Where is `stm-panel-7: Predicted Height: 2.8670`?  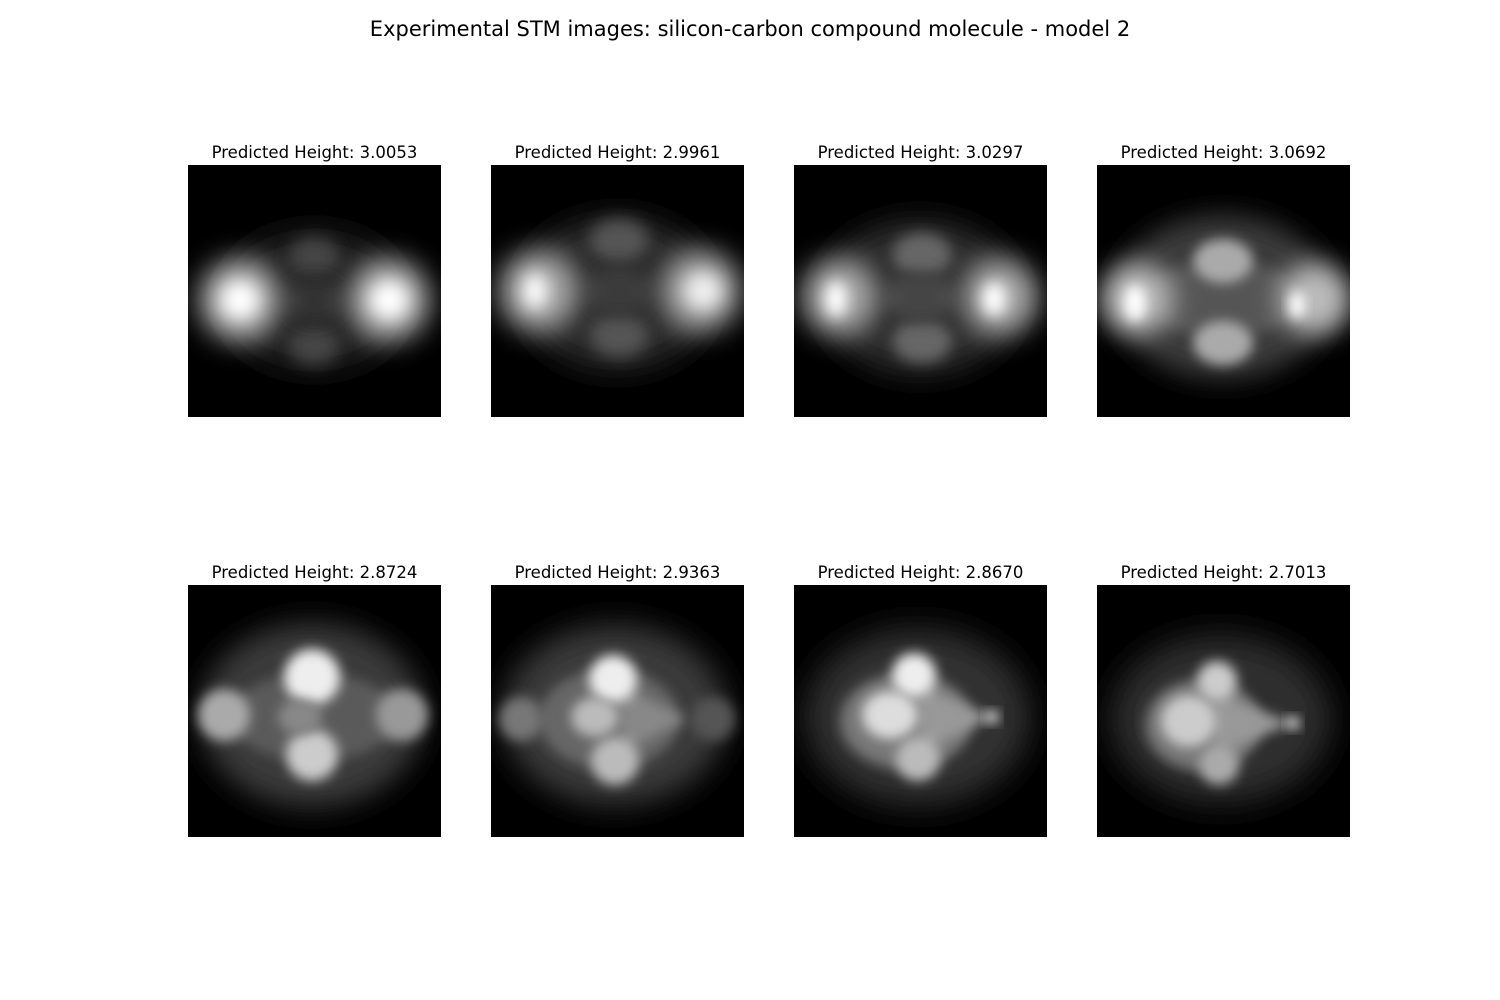
stm-panel-7: Predicted Height: 2.8670 is located at coordinates (920, 699).